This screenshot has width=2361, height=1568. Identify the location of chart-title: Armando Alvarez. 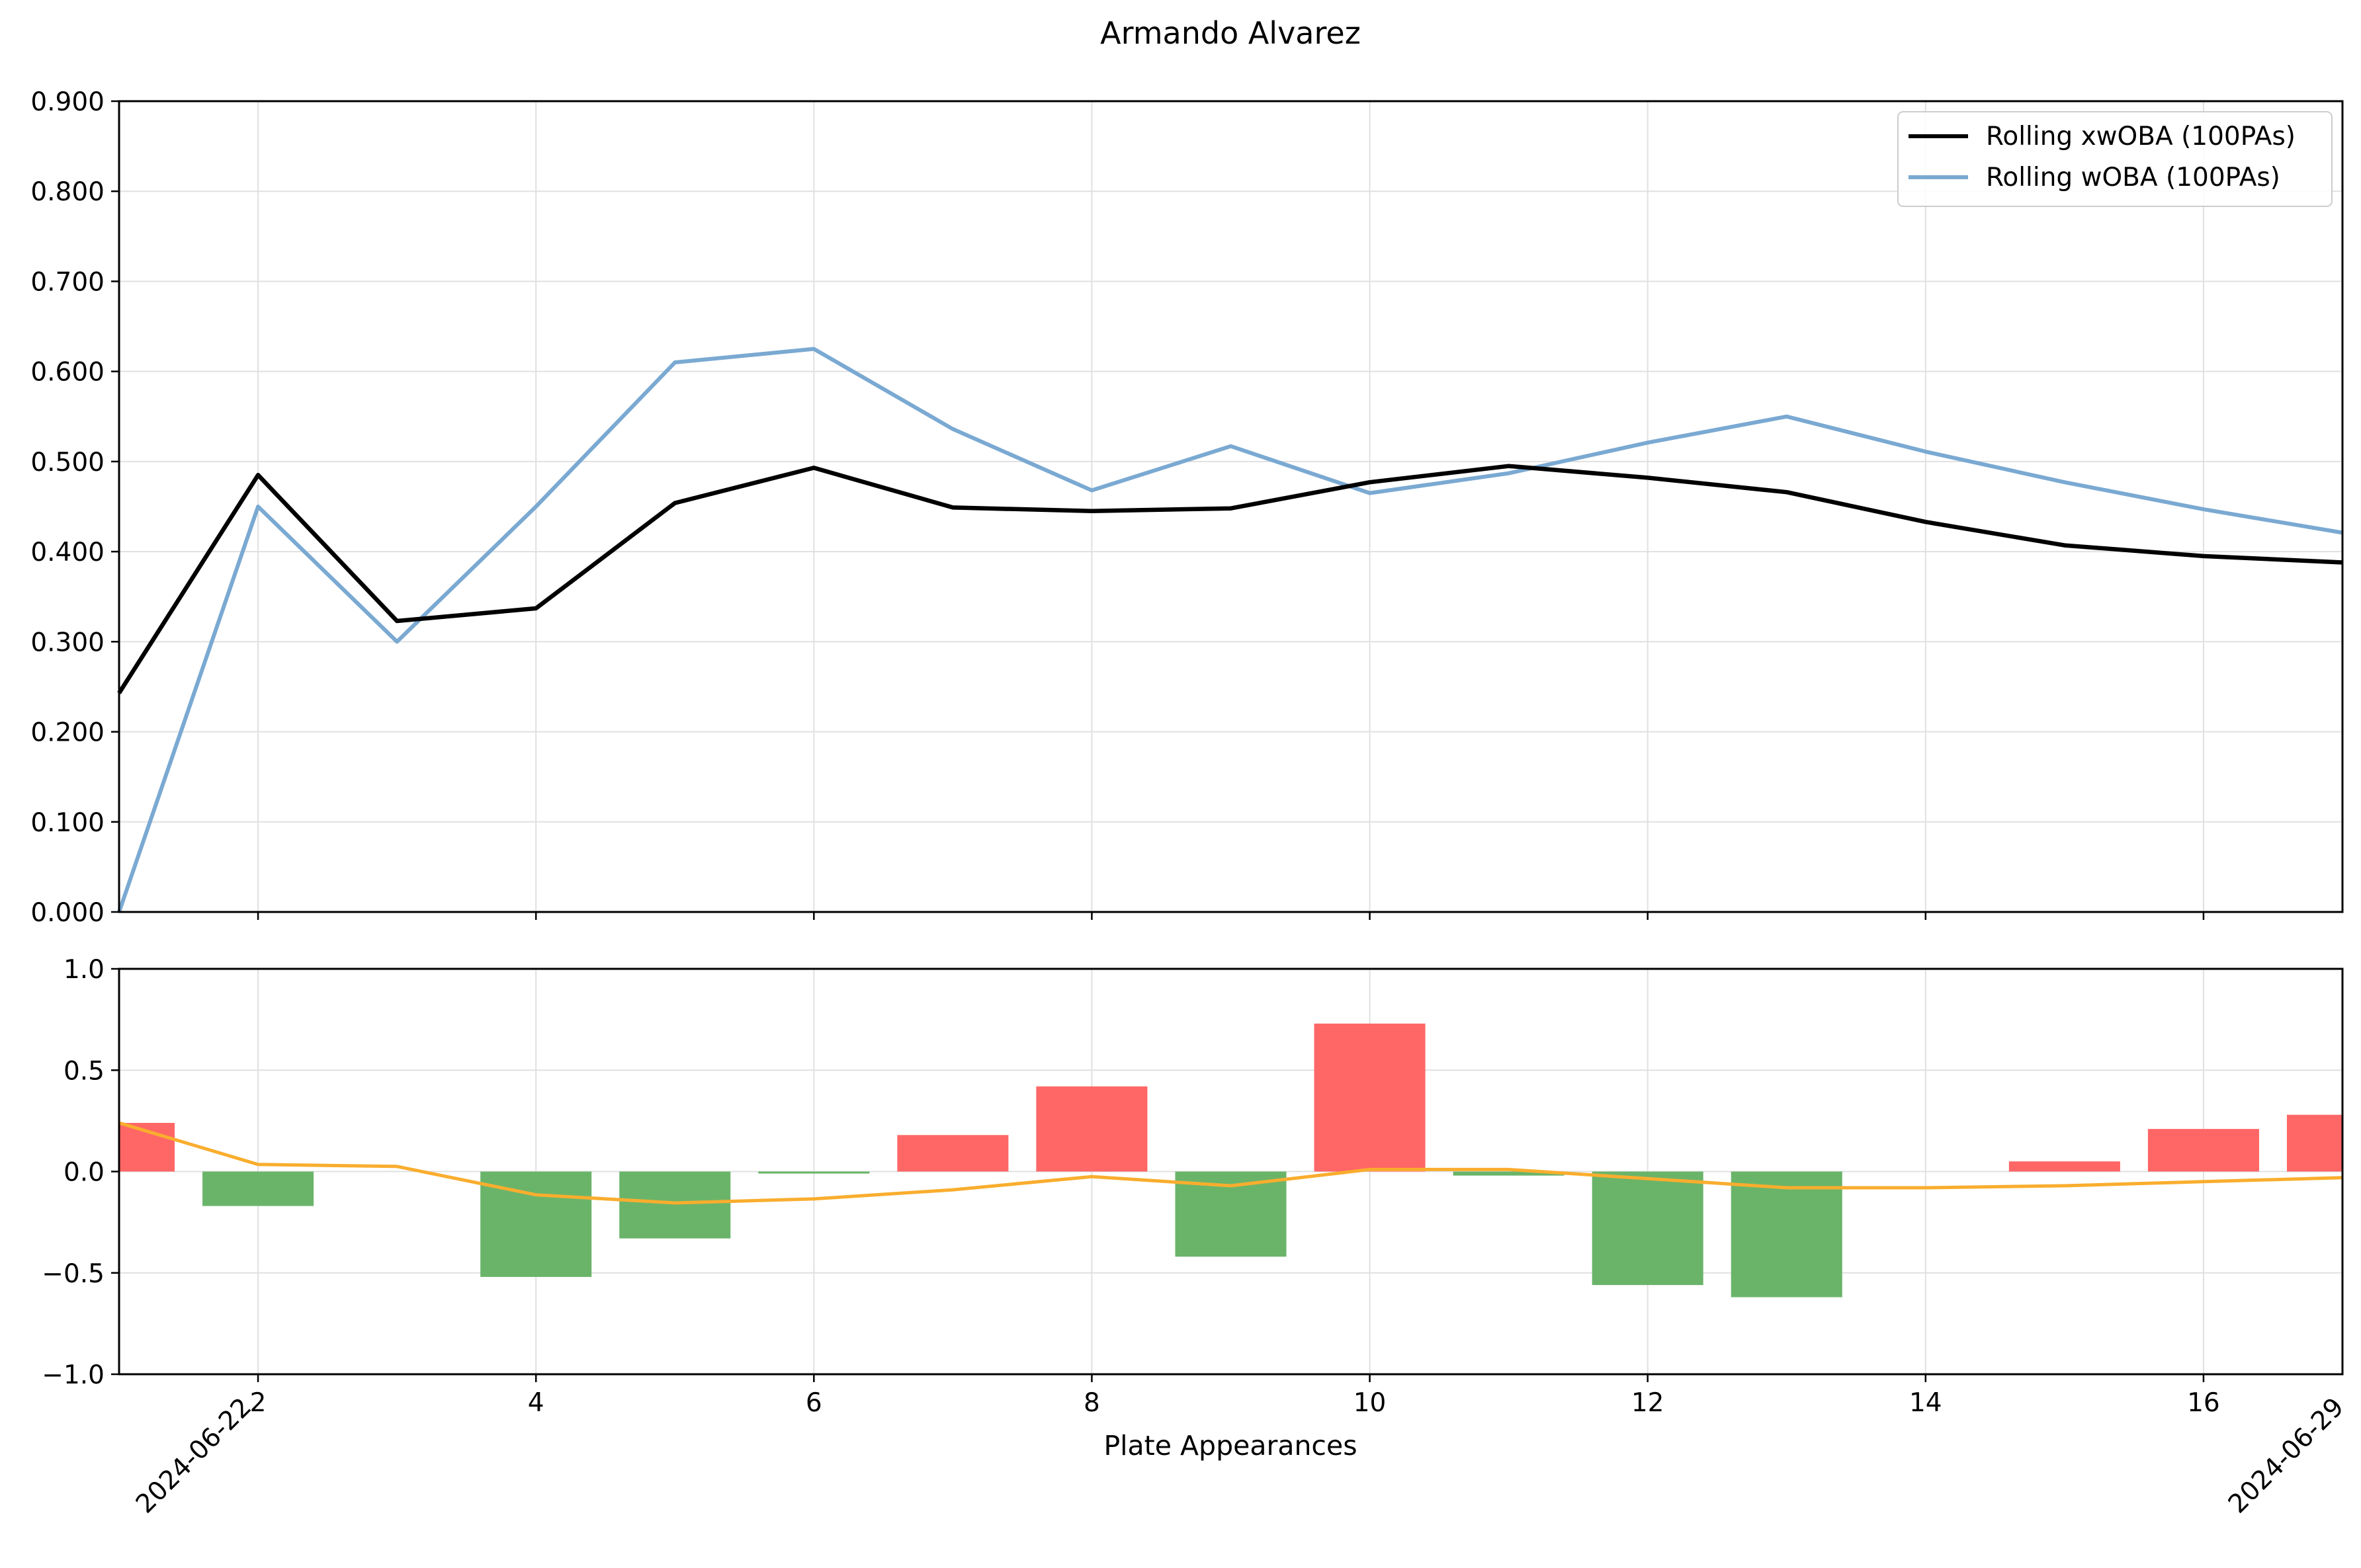
(1230, 33).